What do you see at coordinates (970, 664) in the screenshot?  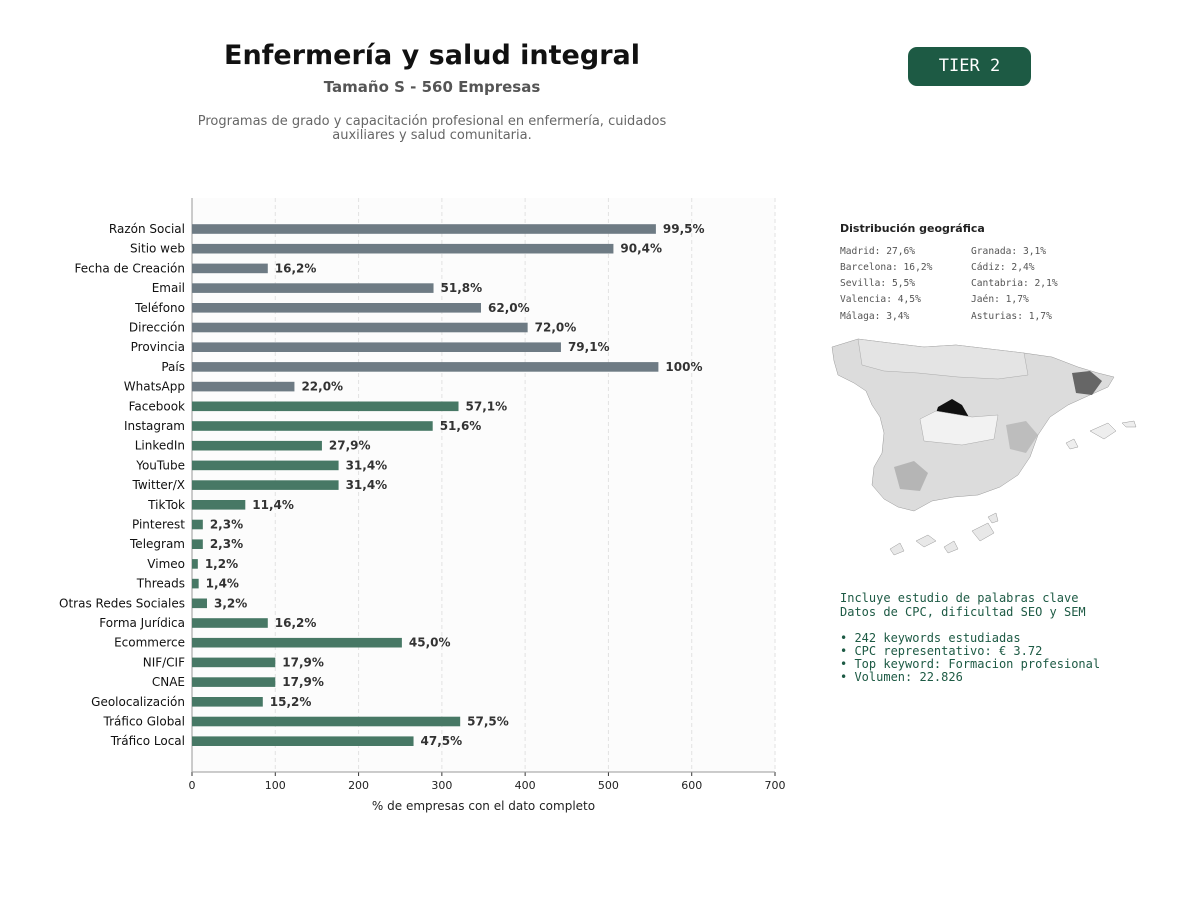 I see `keywords-bullet: • Top keyword: Formacion profesional` at bounding box center [970, 664].